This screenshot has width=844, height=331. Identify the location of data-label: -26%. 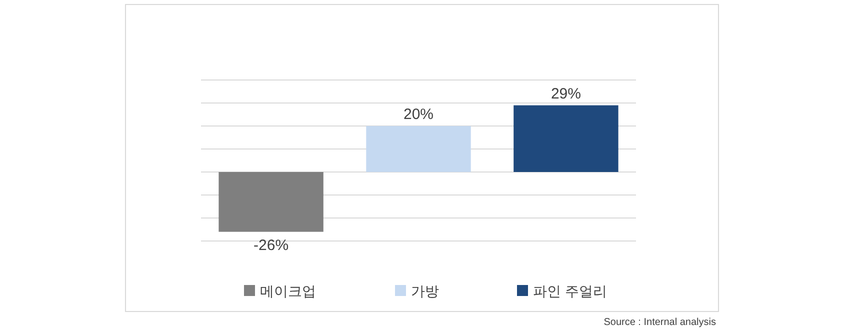
(271, 245).